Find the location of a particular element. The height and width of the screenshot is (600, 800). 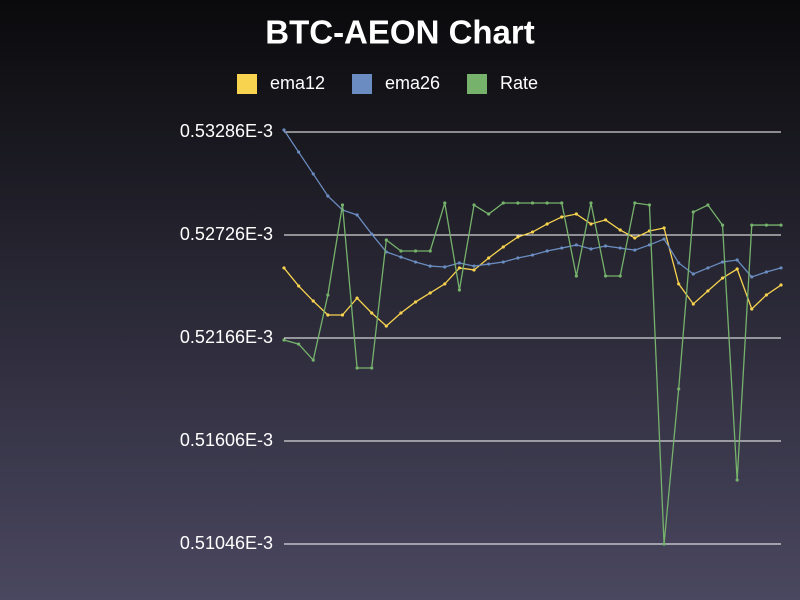

legend-label: Rate is located at coordinates (519, 83).